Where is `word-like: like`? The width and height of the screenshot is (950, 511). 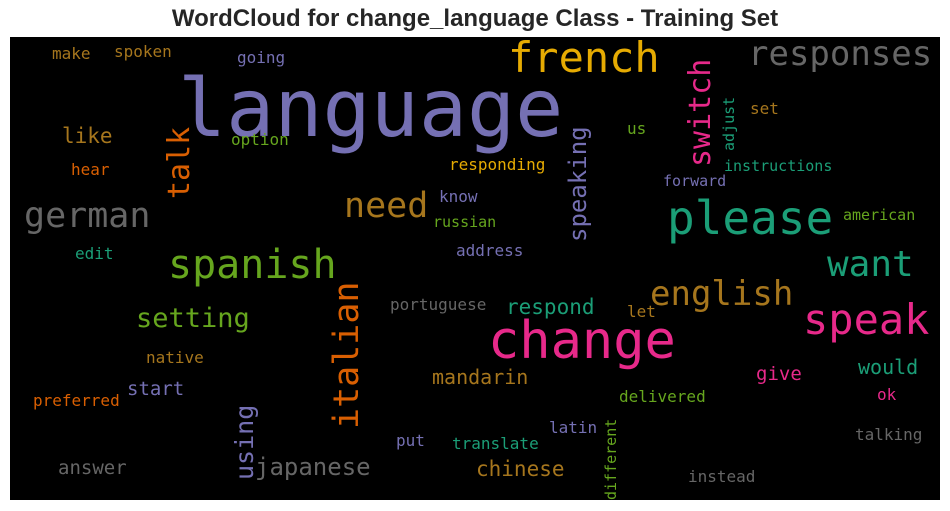 word-like: like is located at coordinates (87, 136).